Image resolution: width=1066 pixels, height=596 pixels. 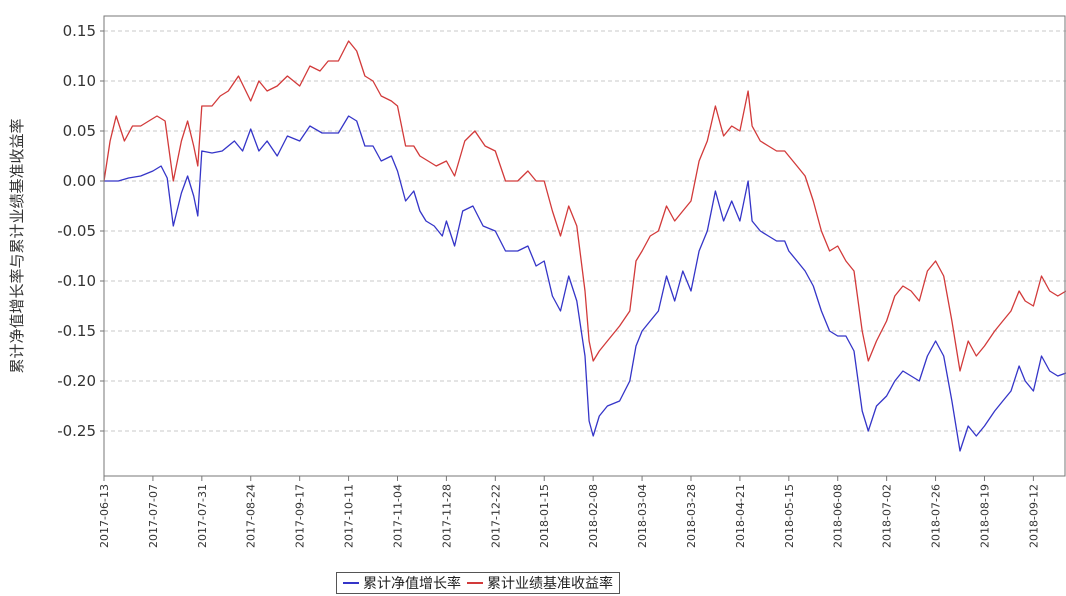 What do you see at coordinates (691, 516) in the screenshot?
I see `x-tick-label: 2018-03-28` at bounding box center [691, 516].